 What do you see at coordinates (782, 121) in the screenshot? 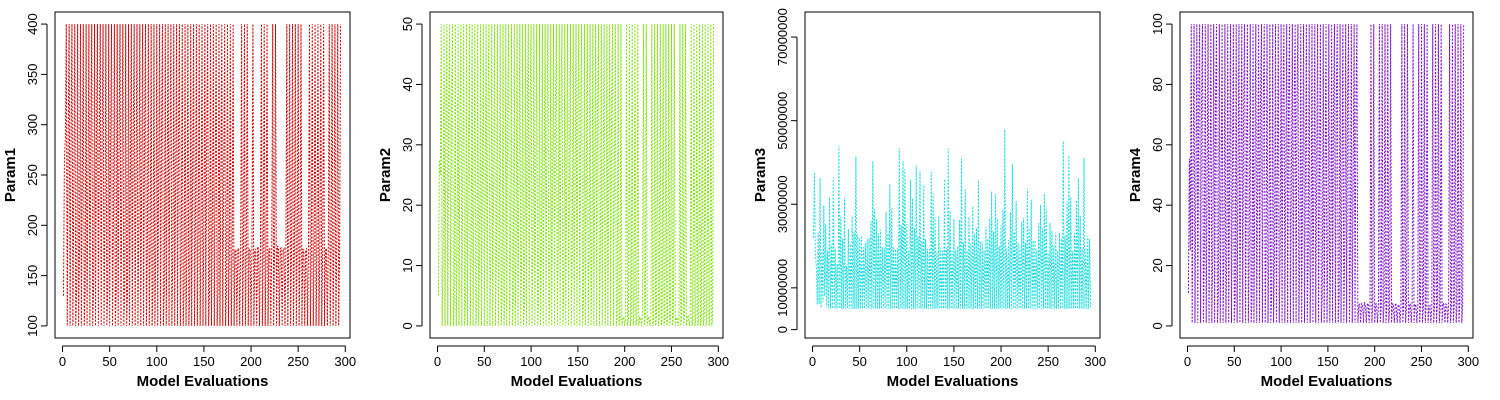
I see `y-tick-label: 50000000` at bounding box center [782, 121].